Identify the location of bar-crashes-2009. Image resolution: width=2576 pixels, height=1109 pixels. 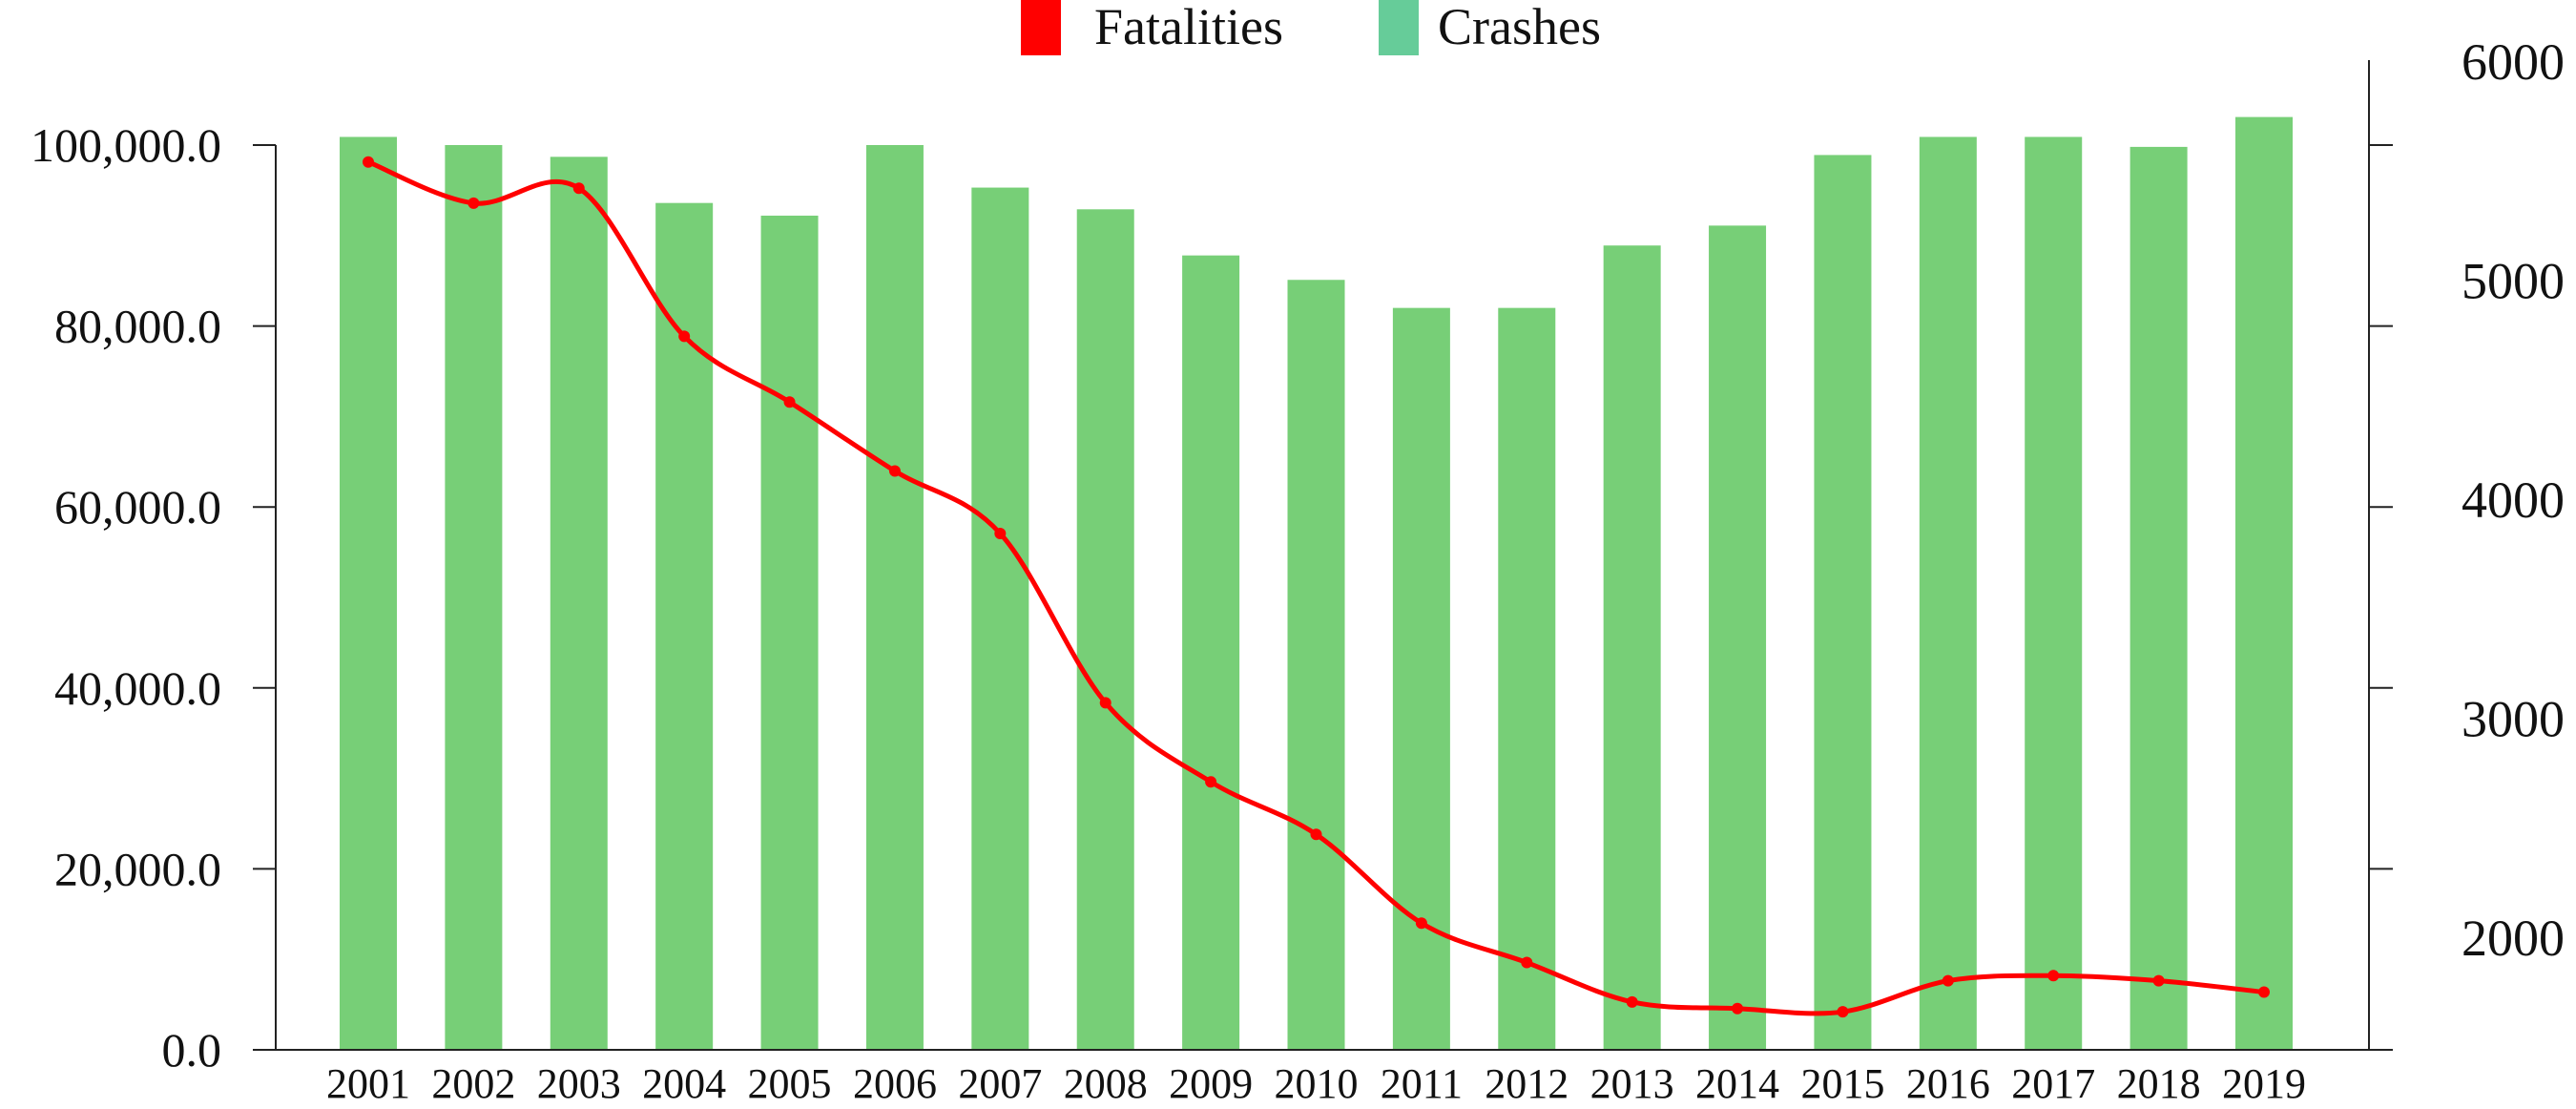
(1211, 652).